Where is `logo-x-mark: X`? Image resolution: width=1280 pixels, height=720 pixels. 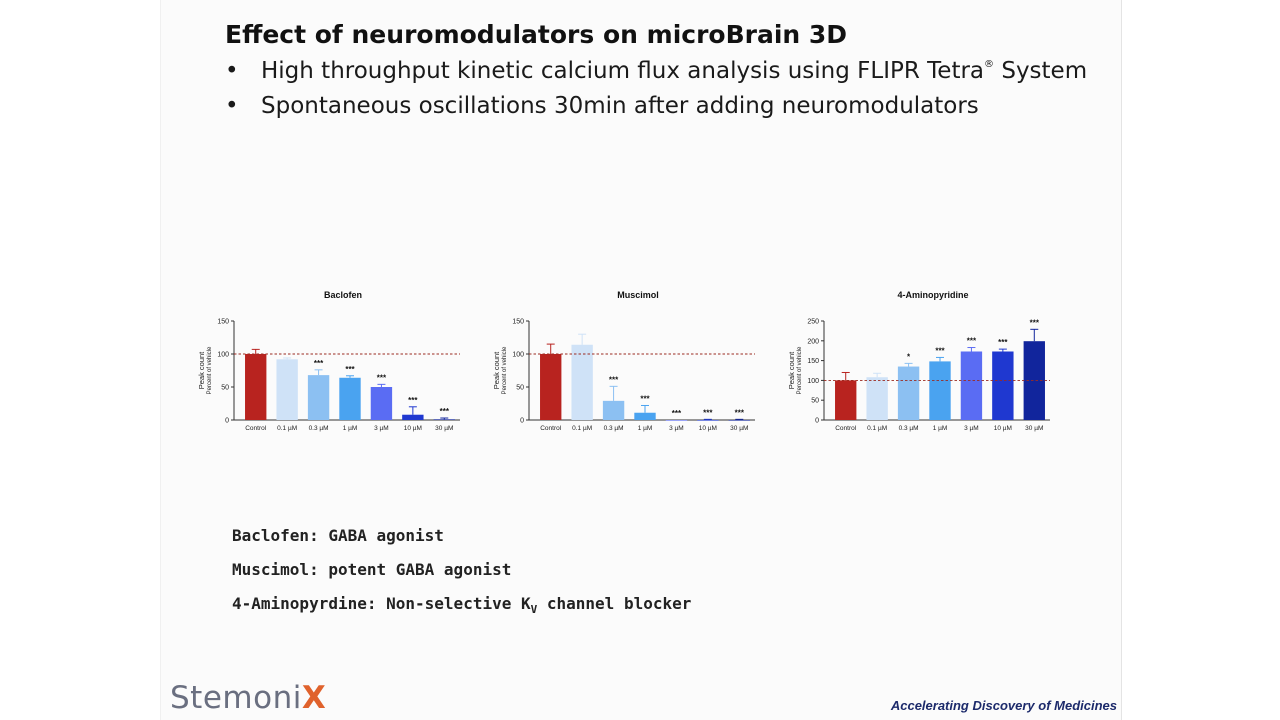
logo-x-mark: X is located at coordinates (314, 698).